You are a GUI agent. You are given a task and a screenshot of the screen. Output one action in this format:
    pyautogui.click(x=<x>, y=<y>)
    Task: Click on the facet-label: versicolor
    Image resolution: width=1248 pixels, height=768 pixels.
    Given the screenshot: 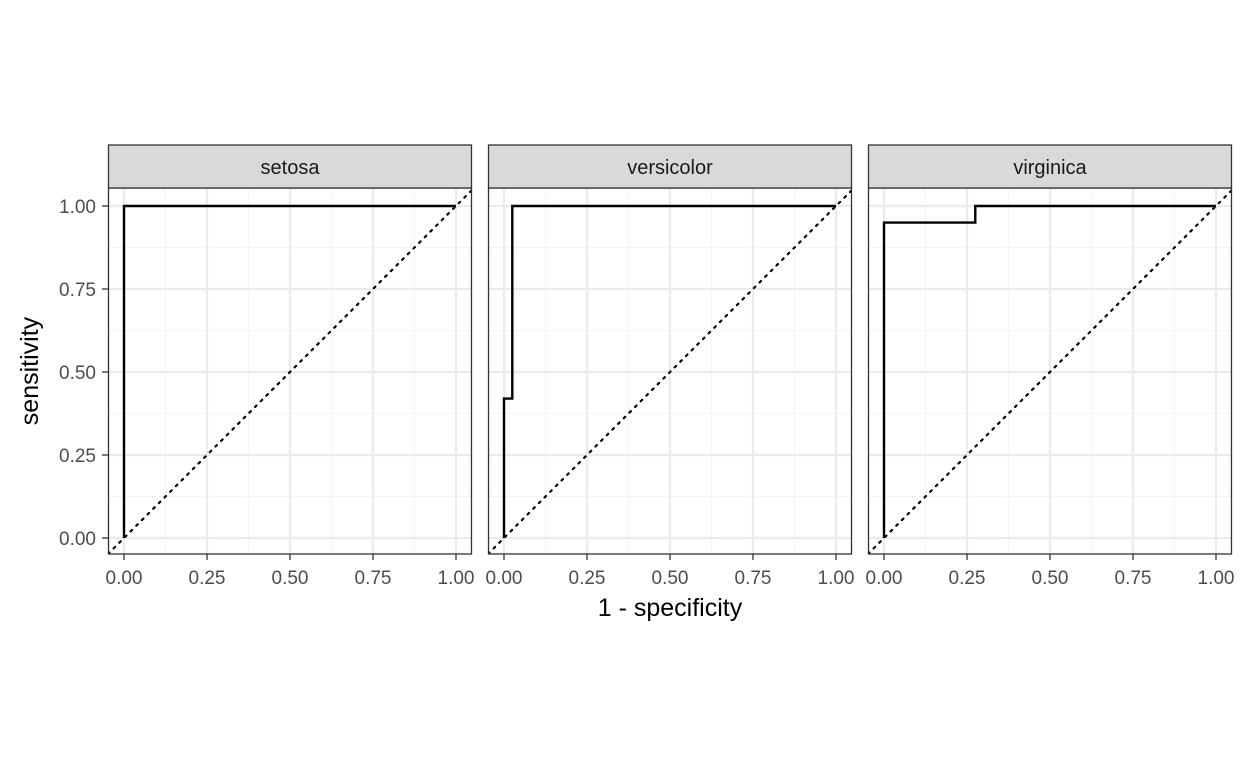 What is the action you would take?
    pyautogui.click(x=670, y=168)
    